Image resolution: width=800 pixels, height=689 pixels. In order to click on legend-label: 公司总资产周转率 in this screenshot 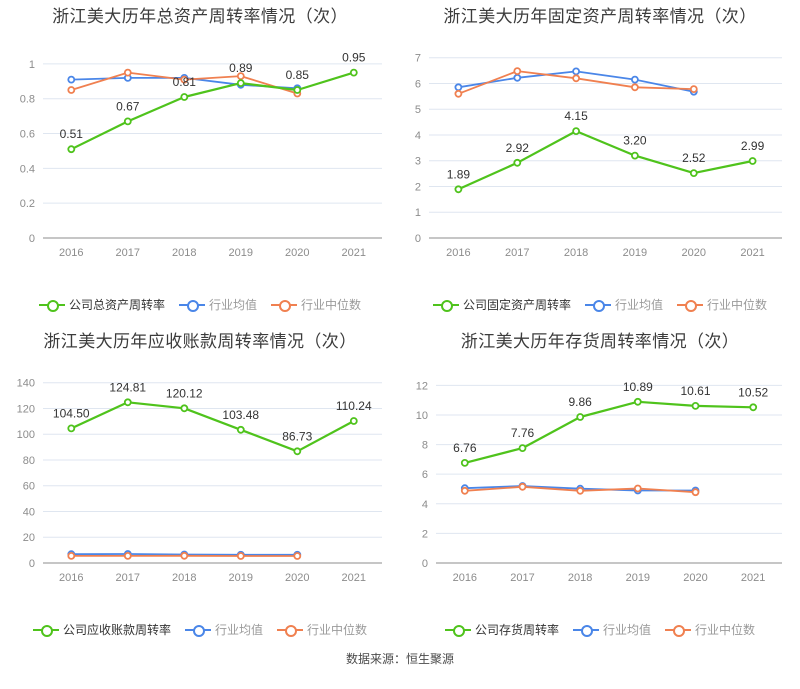, I will do `click(116, 305)`.